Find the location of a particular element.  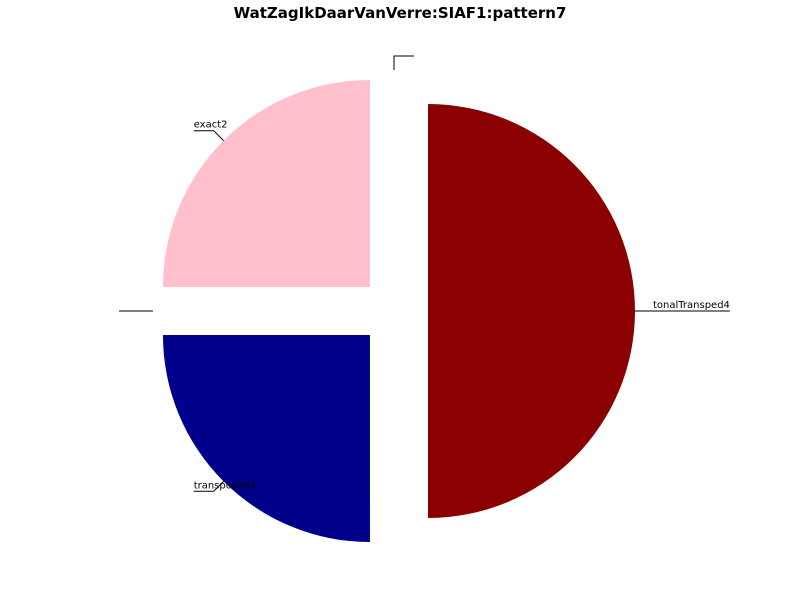

slice-label-exact2: exact2 is located at coordinates (211, 125).